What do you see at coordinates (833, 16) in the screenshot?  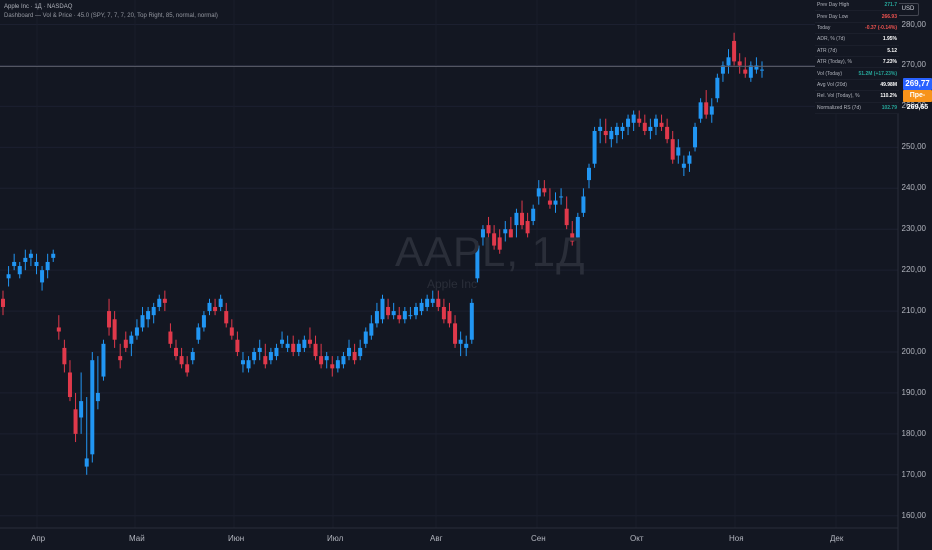 I see `dashboard-label: Prev Day Low` at bounding box center [833, 16].